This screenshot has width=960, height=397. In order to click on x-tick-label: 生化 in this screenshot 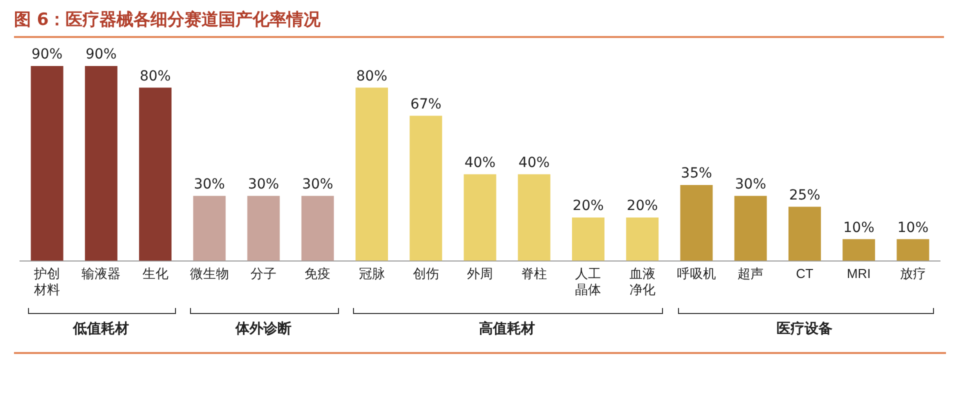, I will do `click(155, 274)`.